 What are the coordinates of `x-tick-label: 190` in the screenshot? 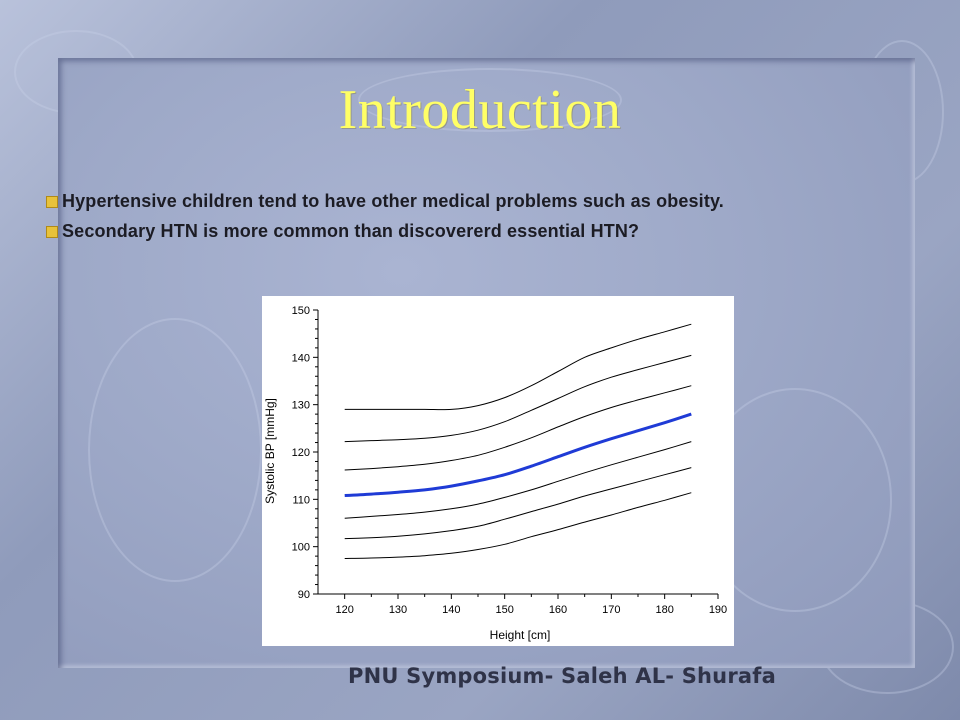 It's located at (718, 610).